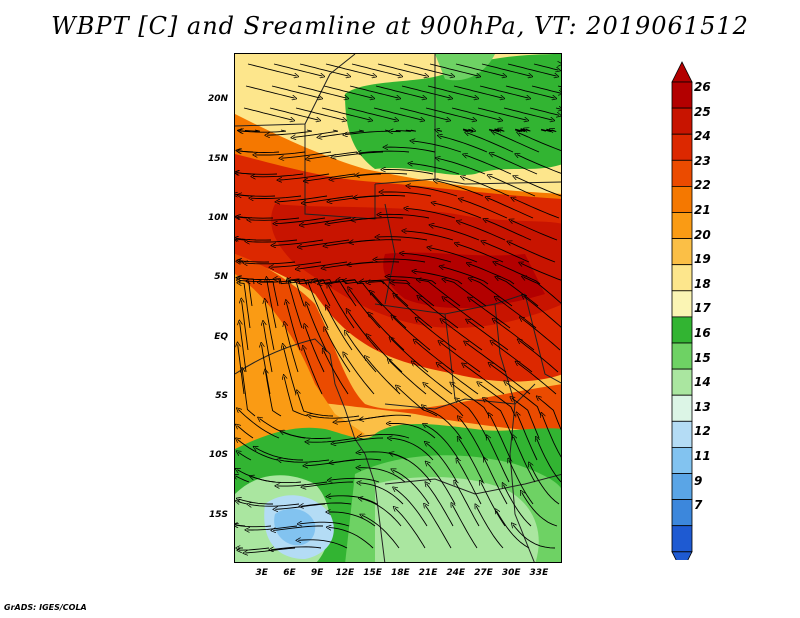  Describe the element at coordinates (217, 218) in the screenshot. I see `lat-label-10N: 10N` at that location.